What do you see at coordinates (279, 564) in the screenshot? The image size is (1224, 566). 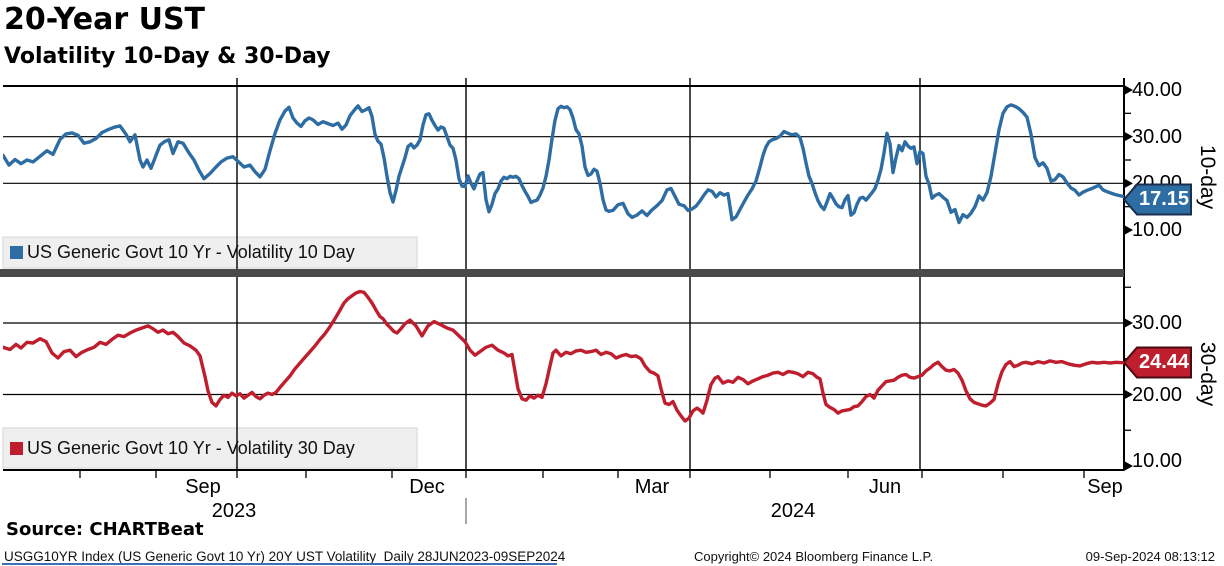 I see `description-underline` at bounding box center [279, 564].